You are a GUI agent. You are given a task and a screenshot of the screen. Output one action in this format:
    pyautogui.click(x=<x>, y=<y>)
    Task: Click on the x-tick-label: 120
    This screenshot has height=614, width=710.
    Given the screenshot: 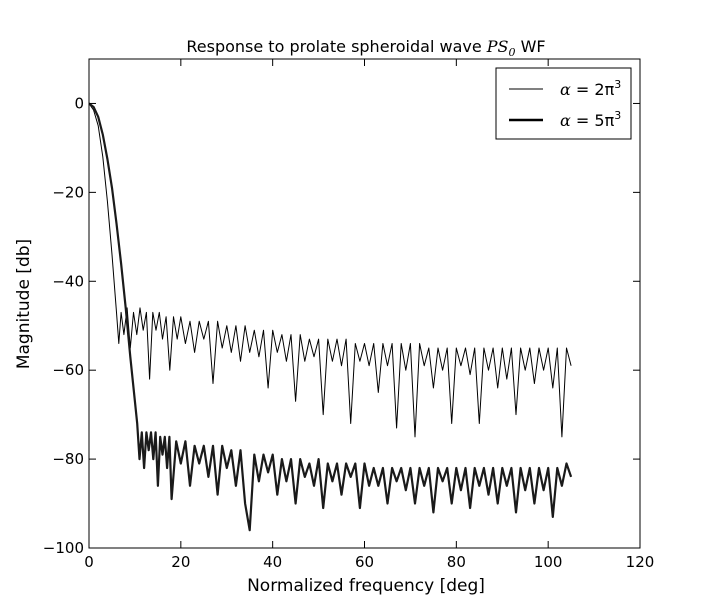 What is the action you would take?
    pyautogui.click(x=640, y=562)
    